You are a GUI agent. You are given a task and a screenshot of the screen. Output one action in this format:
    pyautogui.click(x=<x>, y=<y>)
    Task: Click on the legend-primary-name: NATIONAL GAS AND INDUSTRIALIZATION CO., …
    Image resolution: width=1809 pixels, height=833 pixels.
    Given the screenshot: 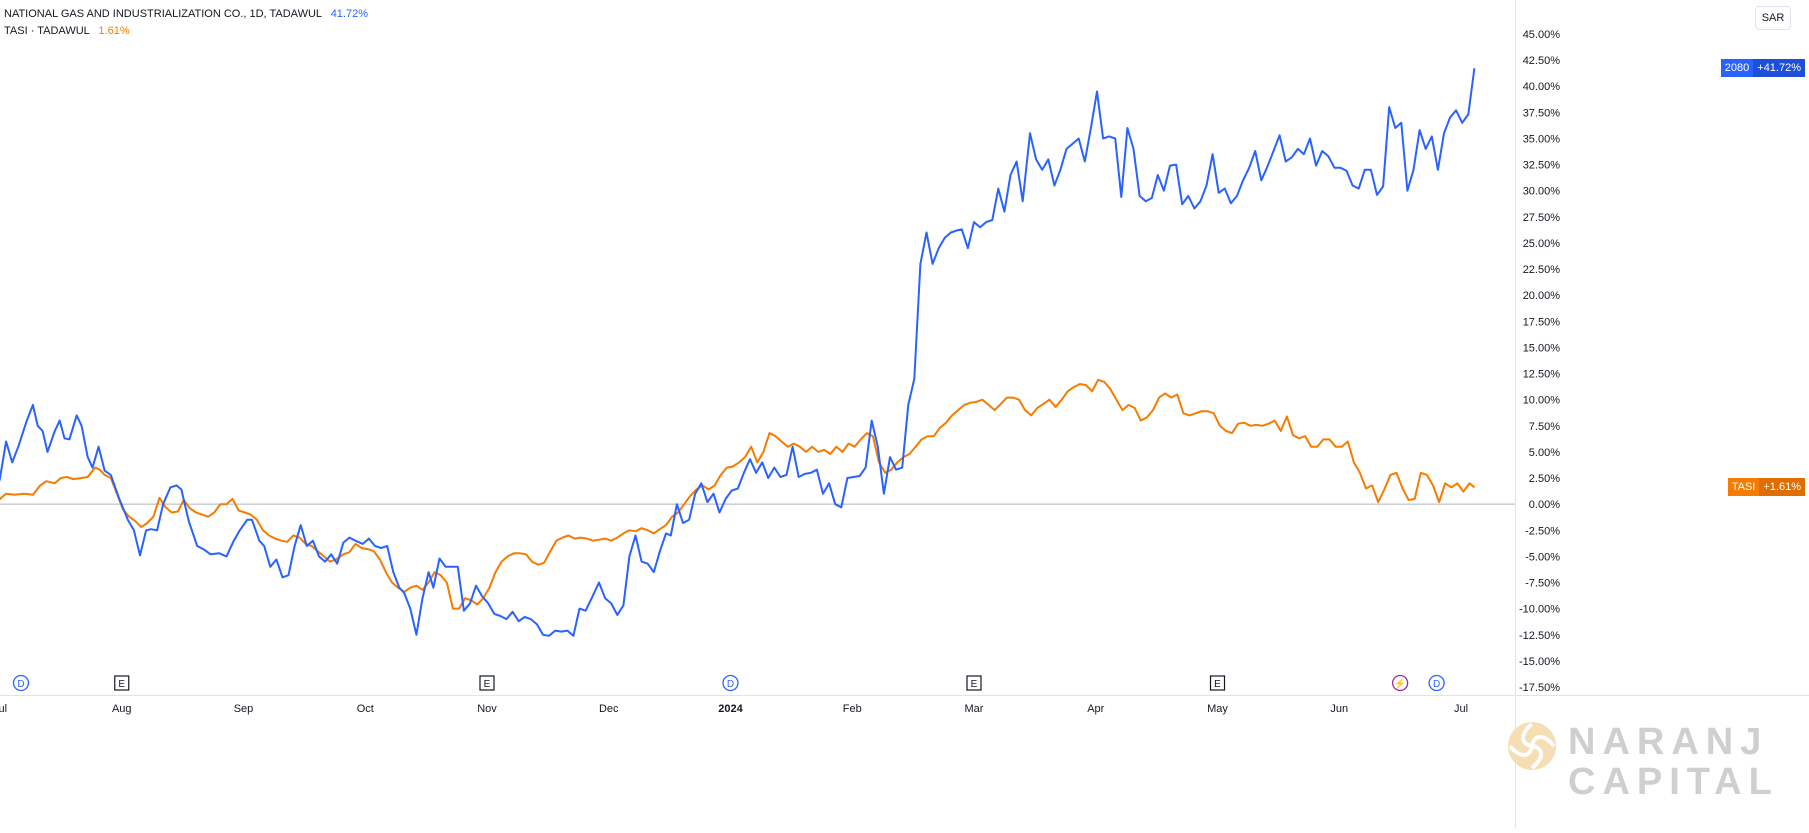 What is the action you would take?
    pyautogui.click(x=163, y=14)
    